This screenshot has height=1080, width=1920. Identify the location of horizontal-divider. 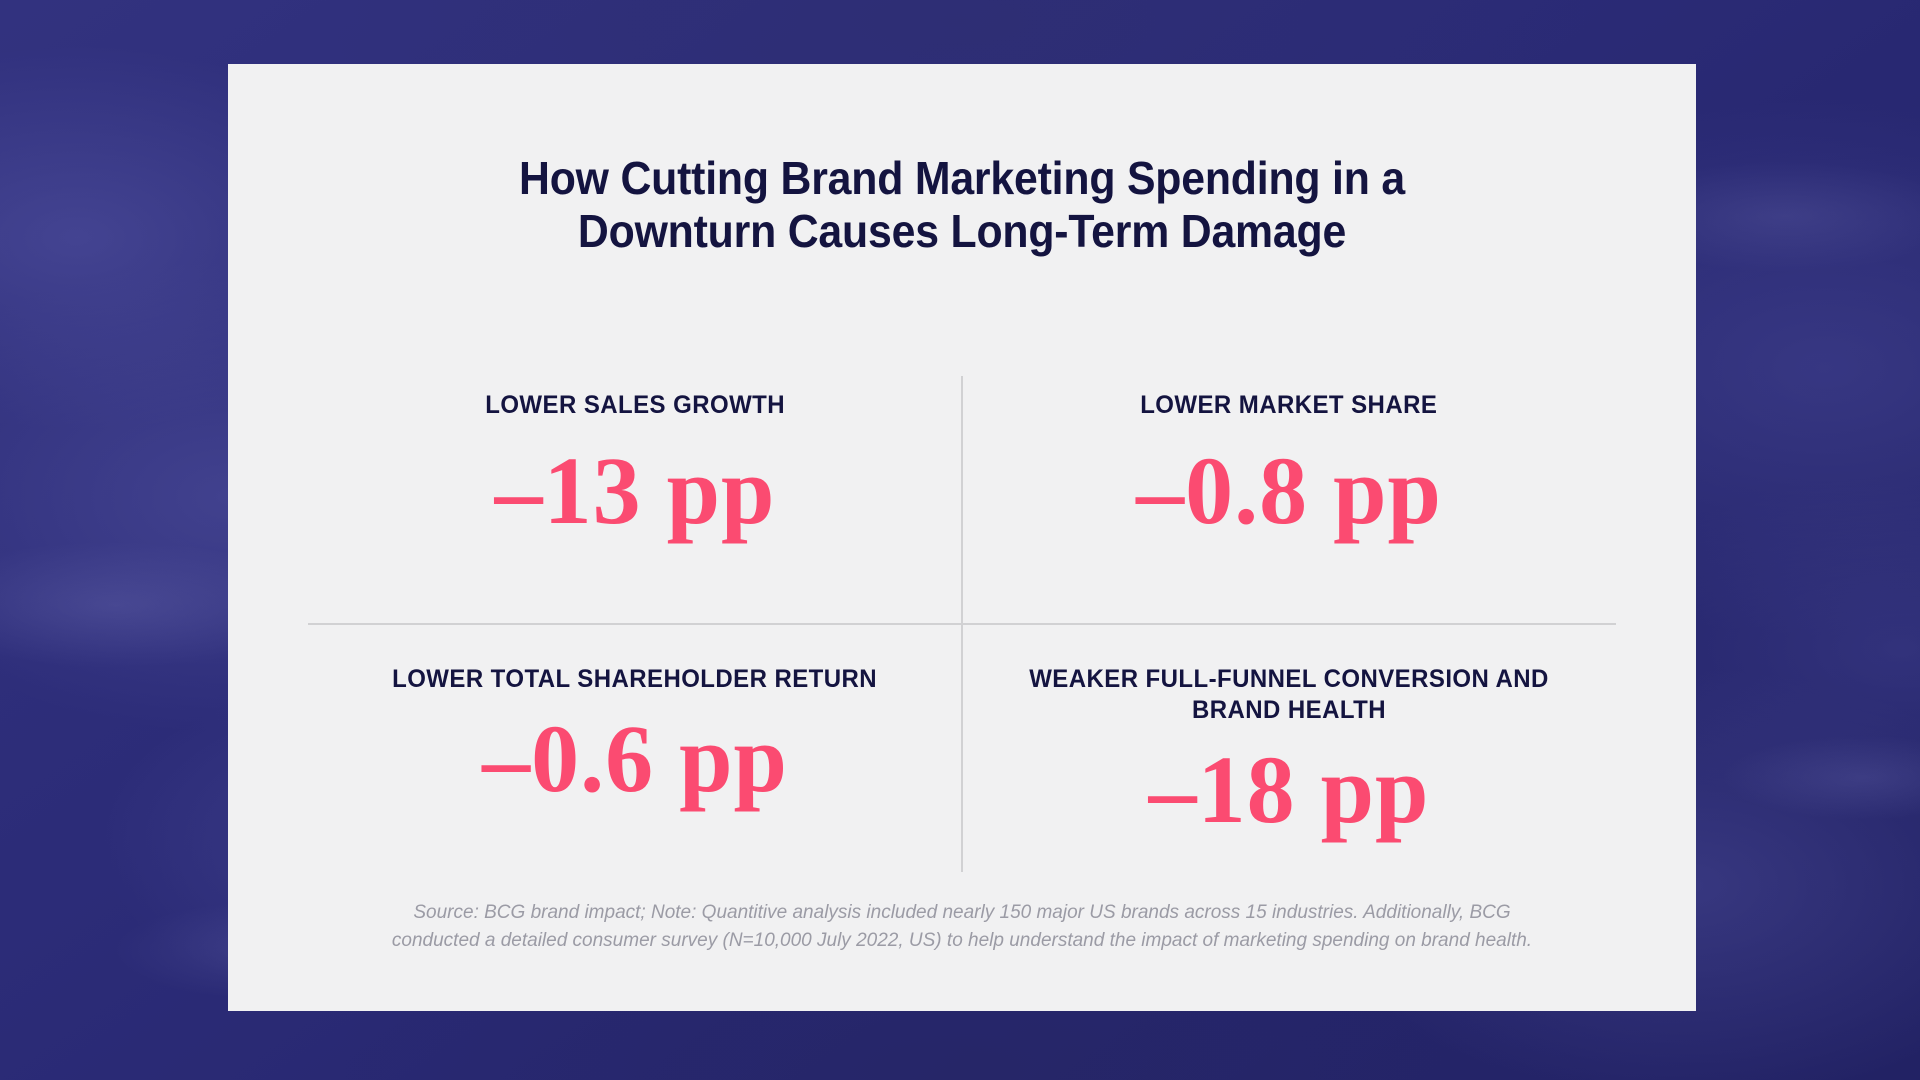
(962, 624).